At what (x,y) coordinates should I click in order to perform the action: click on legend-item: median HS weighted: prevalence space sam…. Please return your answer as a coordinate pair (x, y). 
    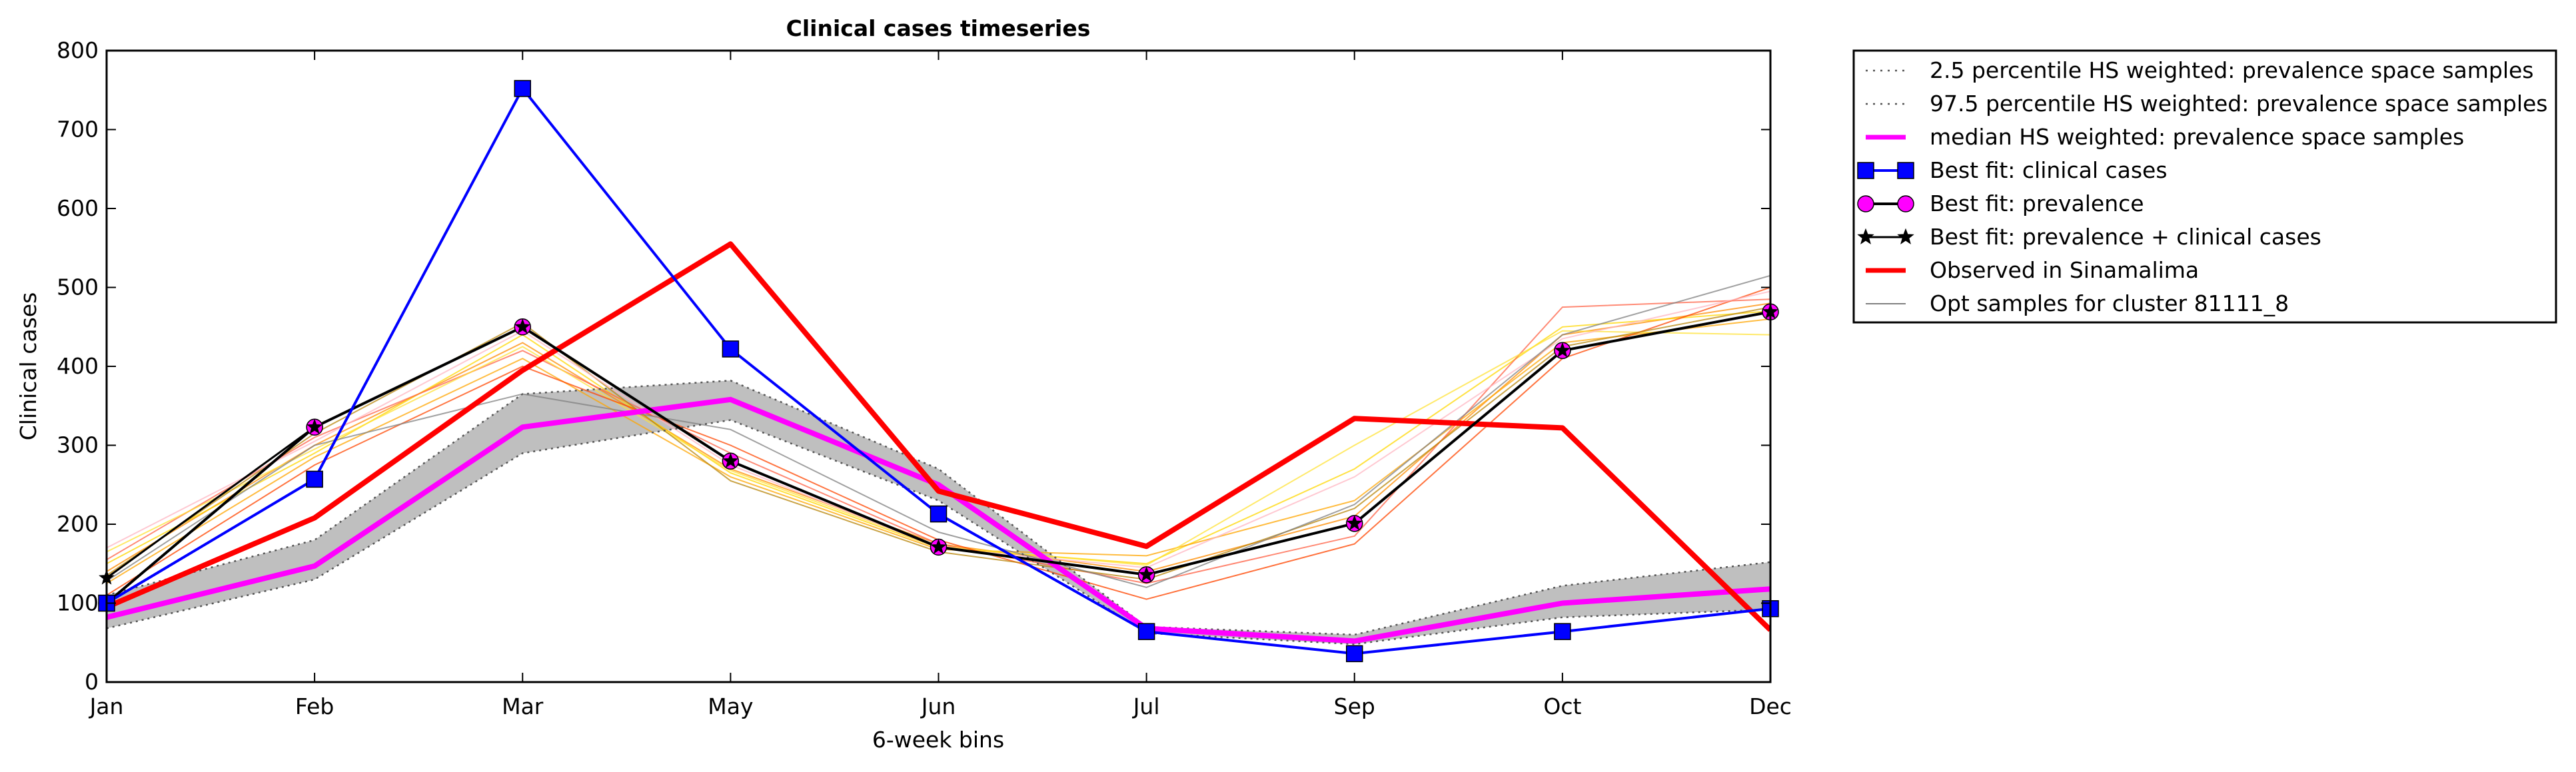
    Looking at the image, I should click on (2165, 137).